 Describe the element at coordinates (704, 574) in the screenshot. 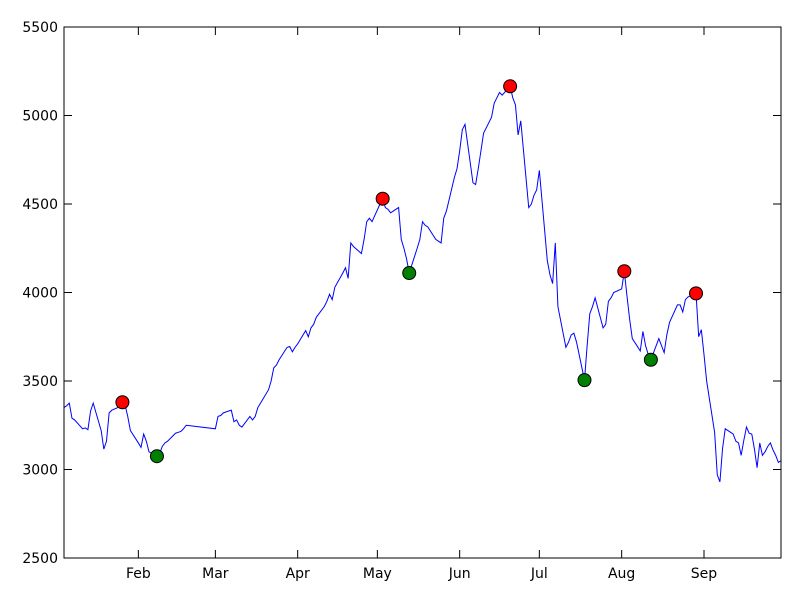

I see `x-tick-label: Sep` at that location.